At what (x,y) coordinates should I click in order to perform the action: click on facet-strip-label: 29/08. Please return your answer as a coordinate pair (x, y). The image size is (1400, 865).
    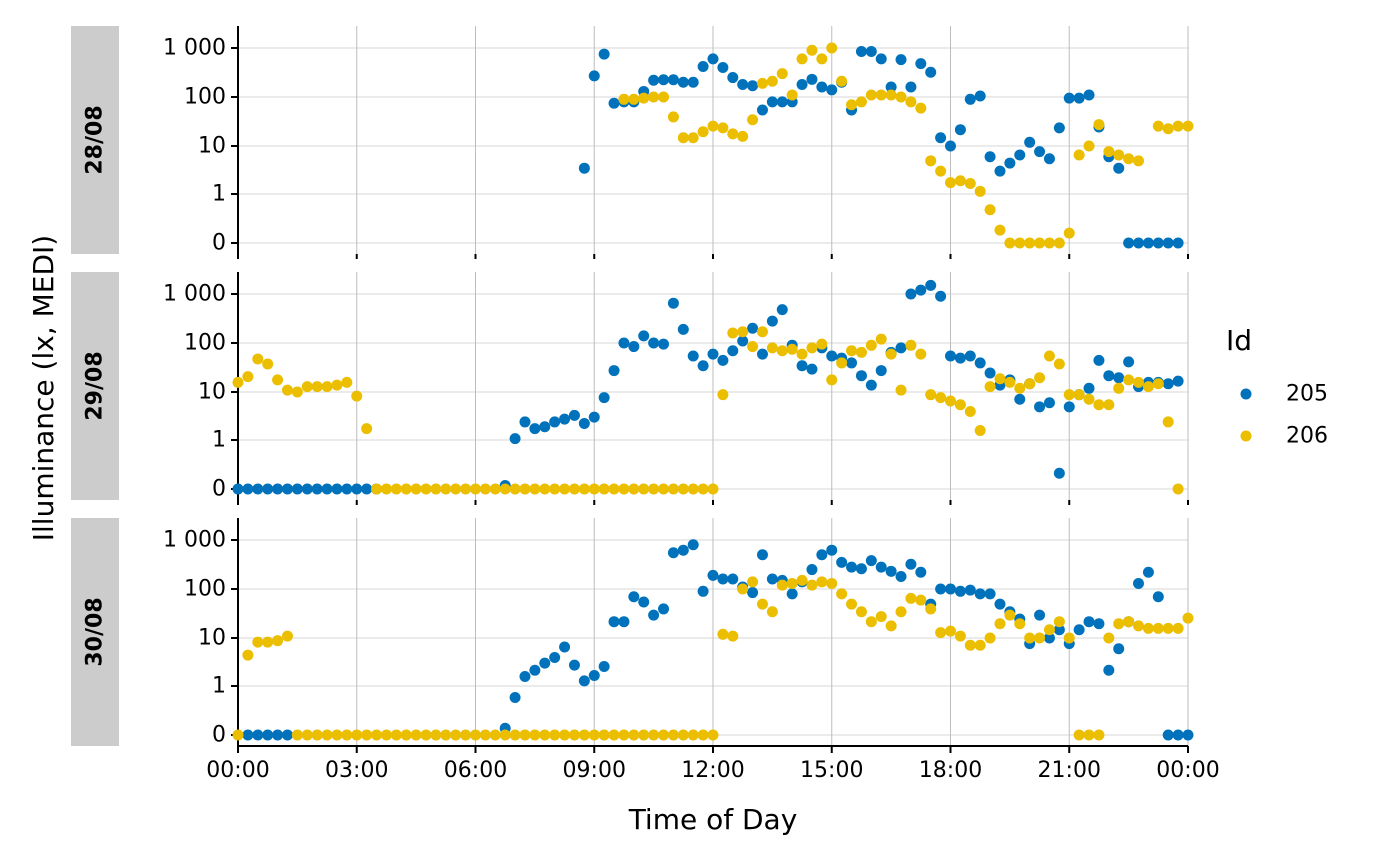
    Looking at the image, I should click on (95, 385).